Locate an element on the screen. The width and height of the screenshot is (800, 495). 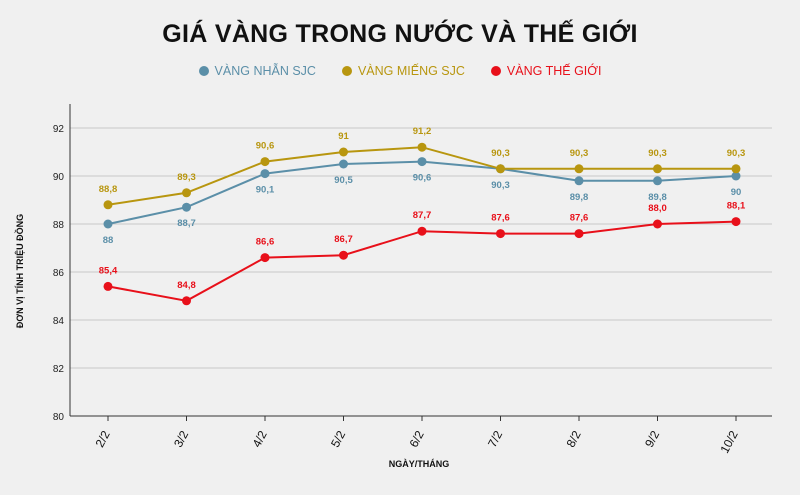
legend-item-vang-mieng: VÀNG MIẾNG SJC is located at coordinates (403, 71).